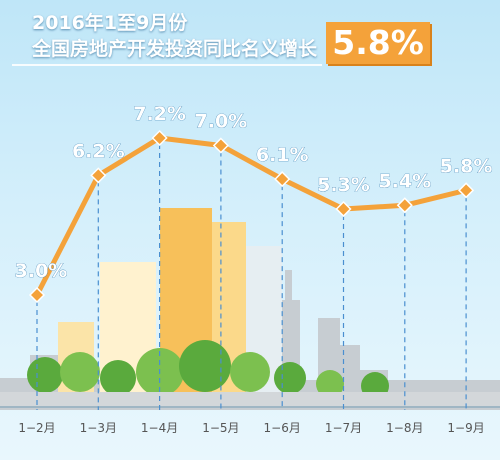 This screenshot has height=460, width=500. Describe the element at coordinates (167, 65) in the screenshot. I see `title-underline` at that location.